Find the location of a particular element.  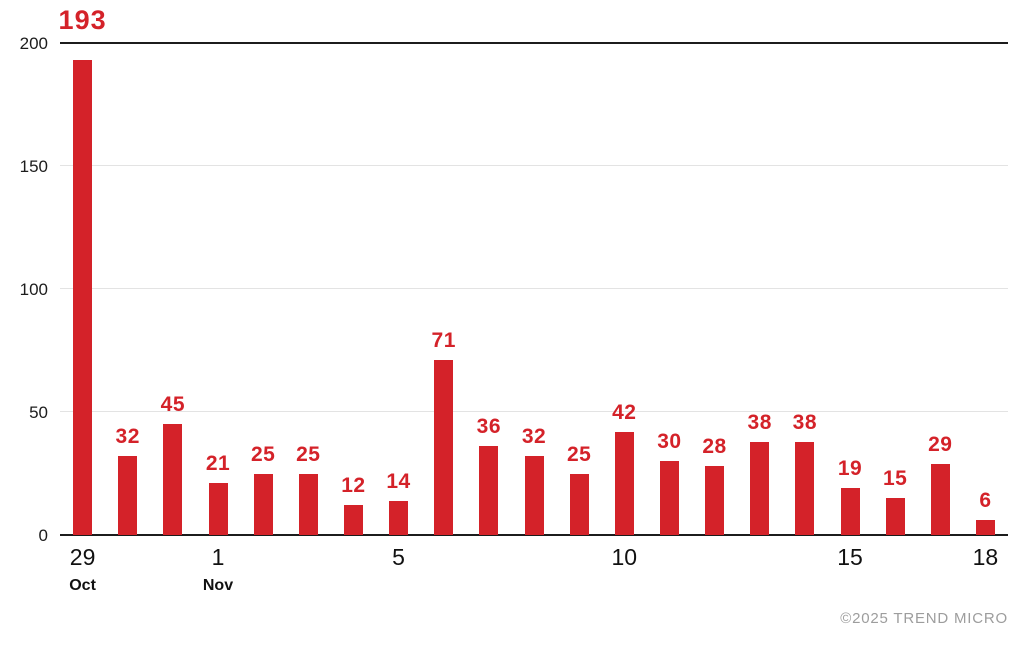

x-tick-label: 5 is located at coordinates (398, 557).